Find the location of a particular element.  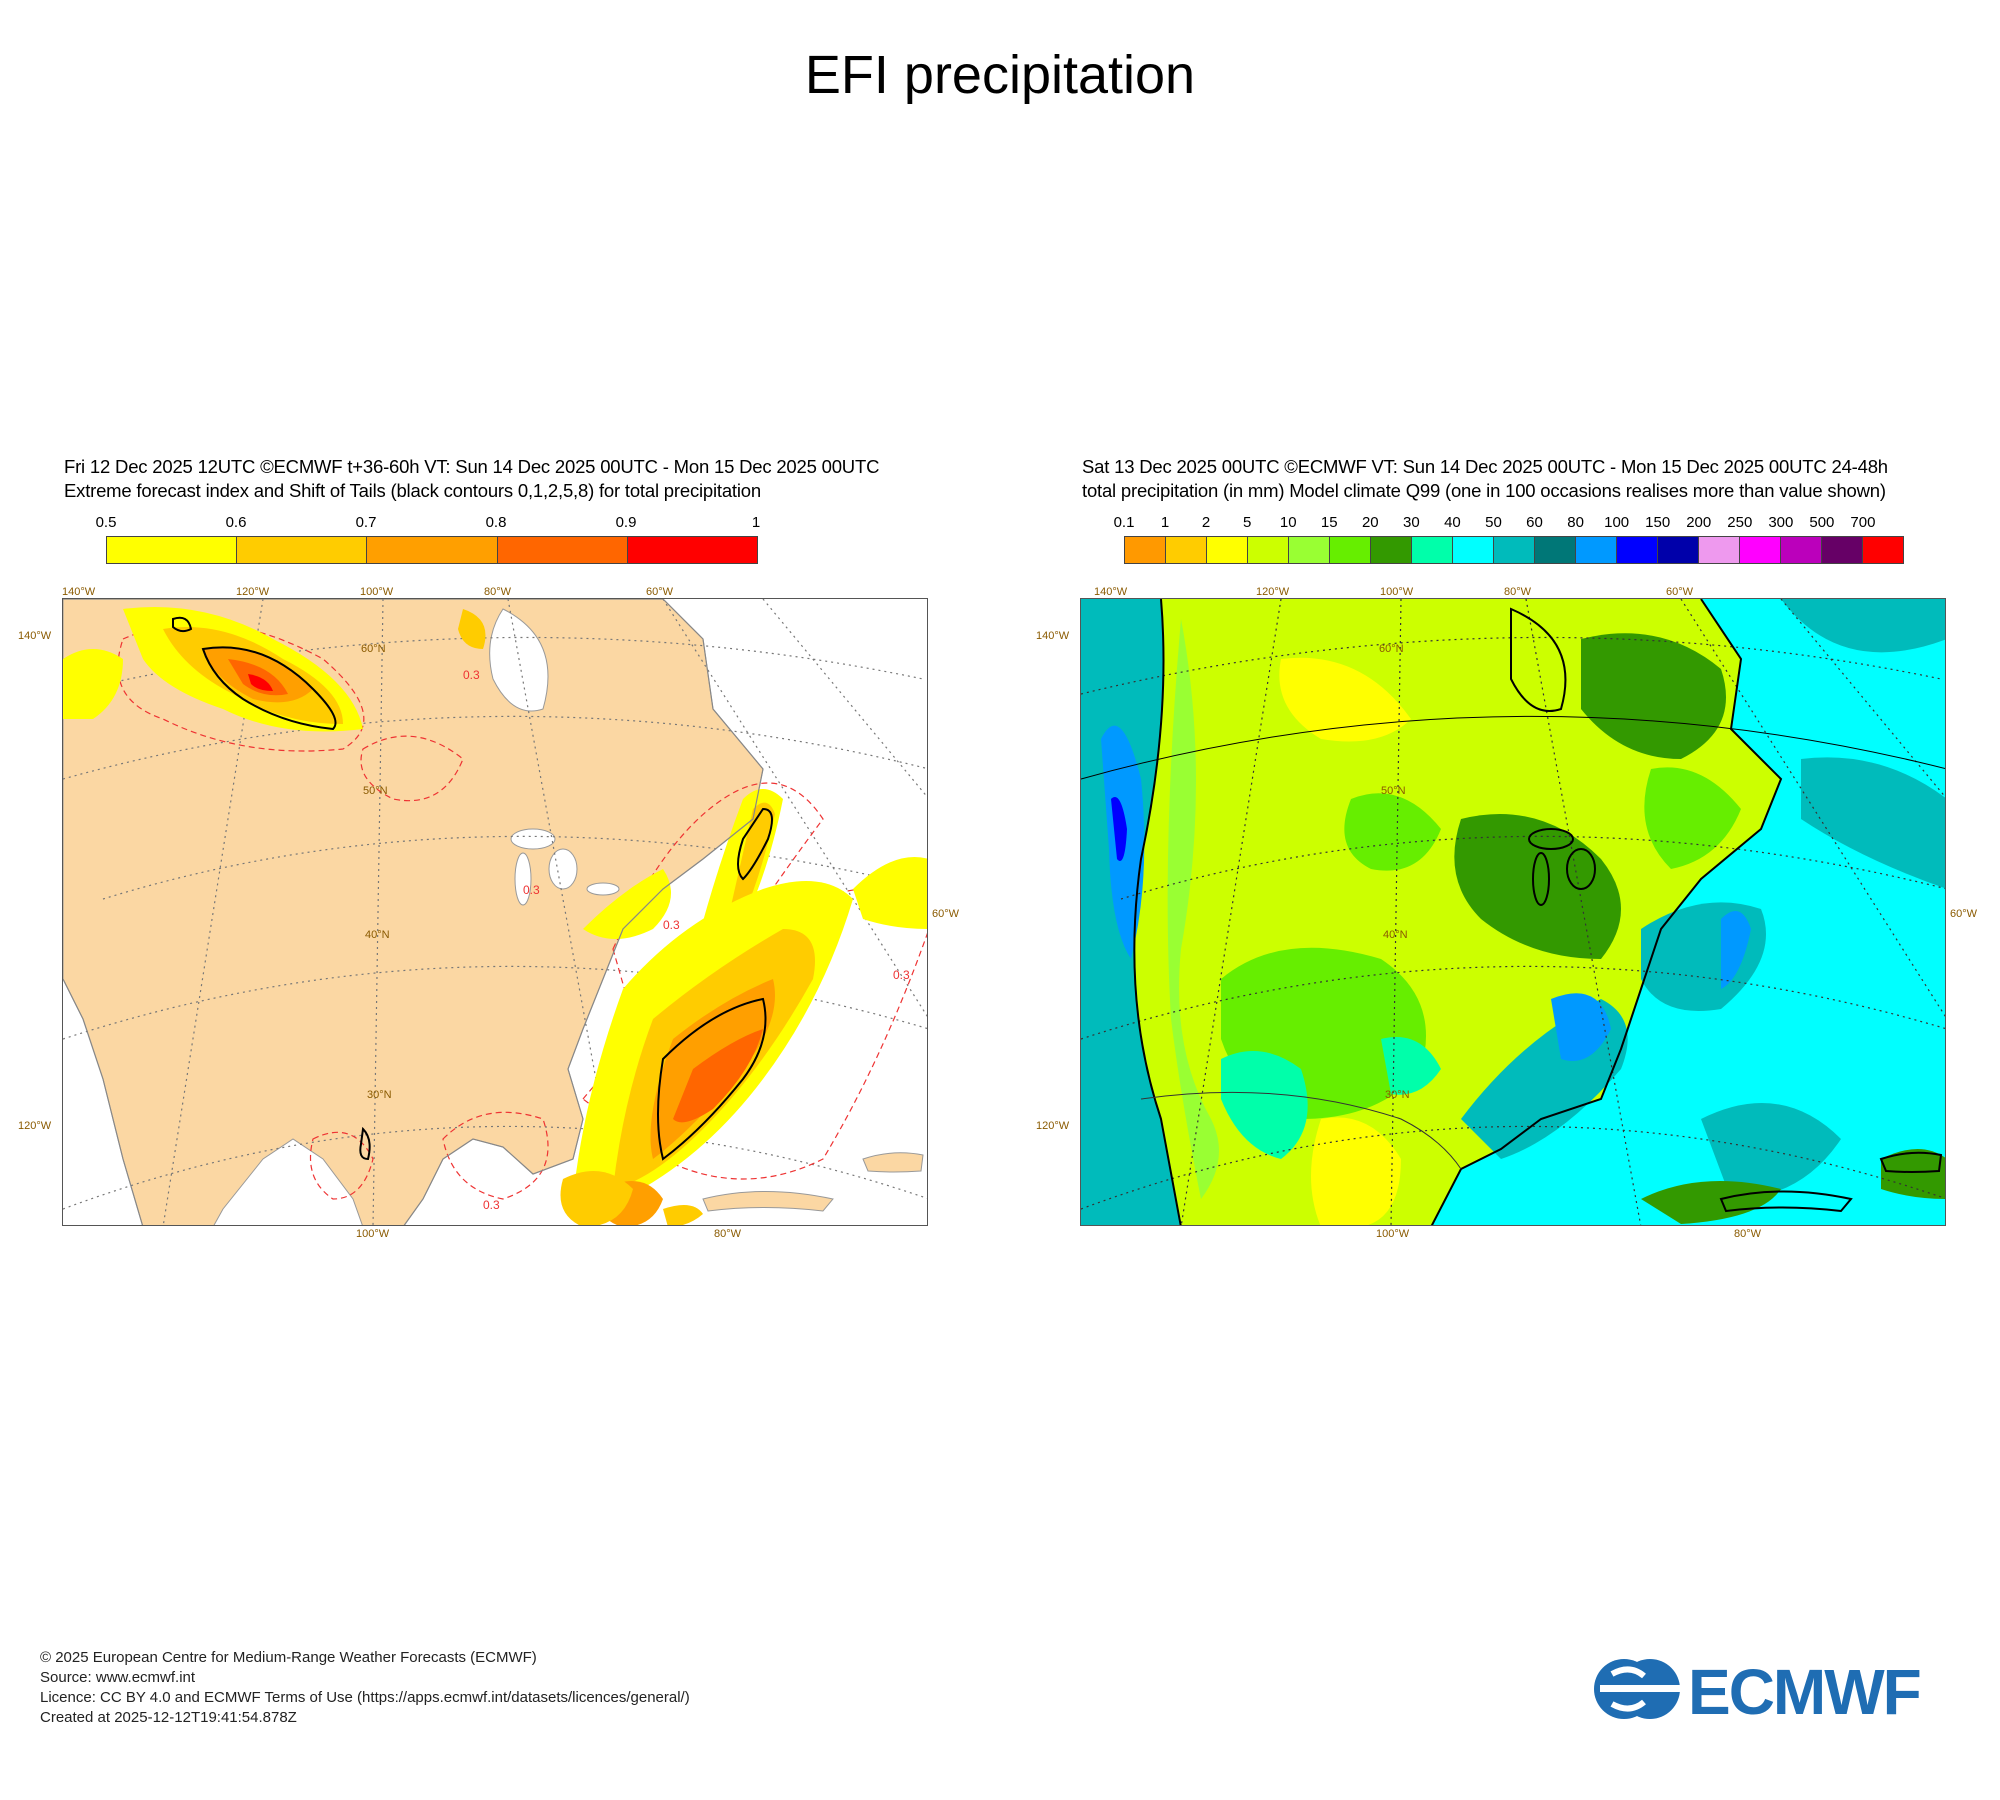

efi-legend-tick-label: 0.6 is located at coordinates (236, 522).